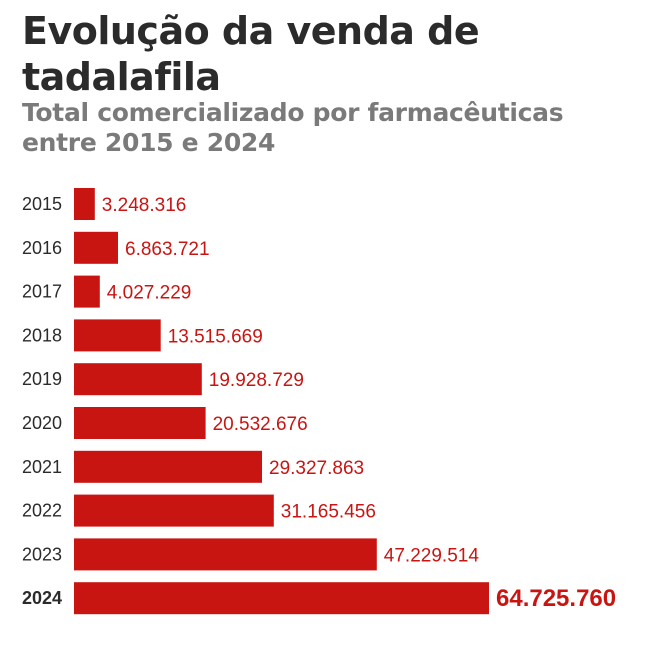 Image resolution: width=647 pixels, height=649 pixels. Describe the element at coordinates (225, 554) in the screenshot. I see `bar-2023` at that location.